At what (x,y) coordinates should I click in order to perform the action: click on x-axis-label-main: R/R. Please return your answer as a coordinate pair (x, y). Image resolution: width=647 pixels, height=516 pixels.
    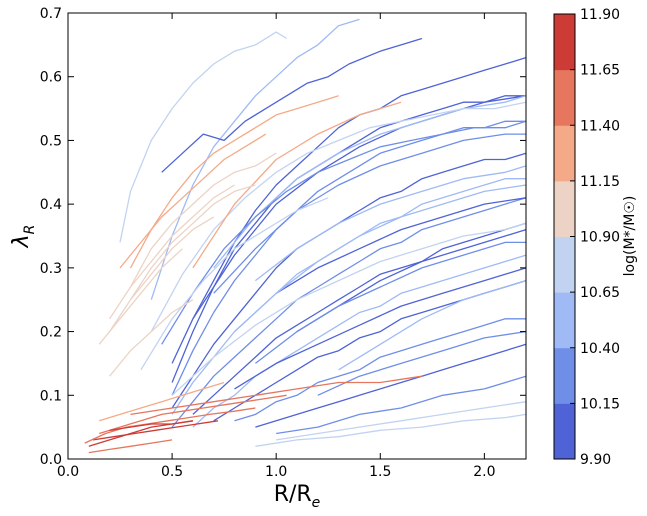
    Looking at the image, I should click on (293, 494).